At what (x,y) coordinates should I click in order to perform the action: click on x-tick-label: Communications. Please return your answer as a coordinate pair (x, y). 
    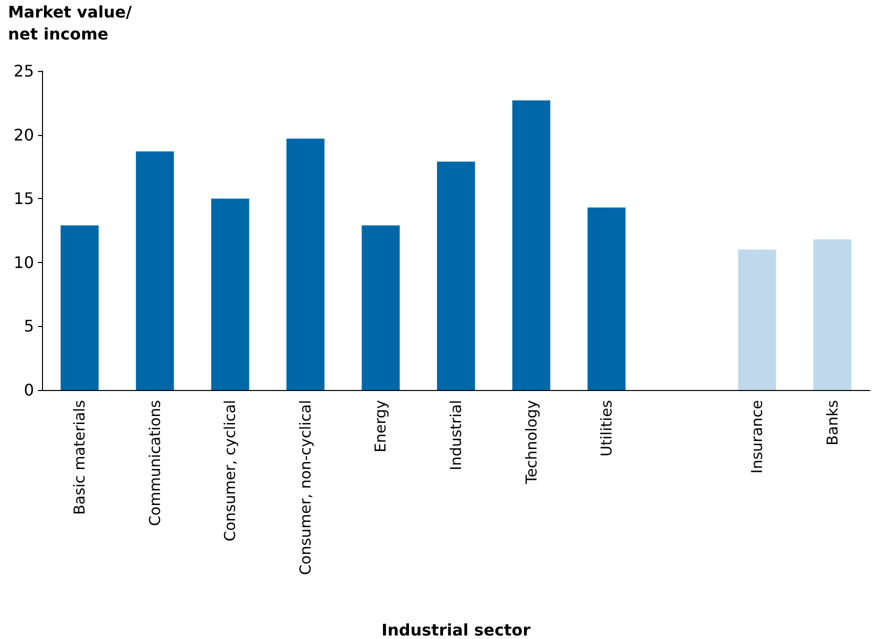
    Looking at the image, I should click on (155, 463).